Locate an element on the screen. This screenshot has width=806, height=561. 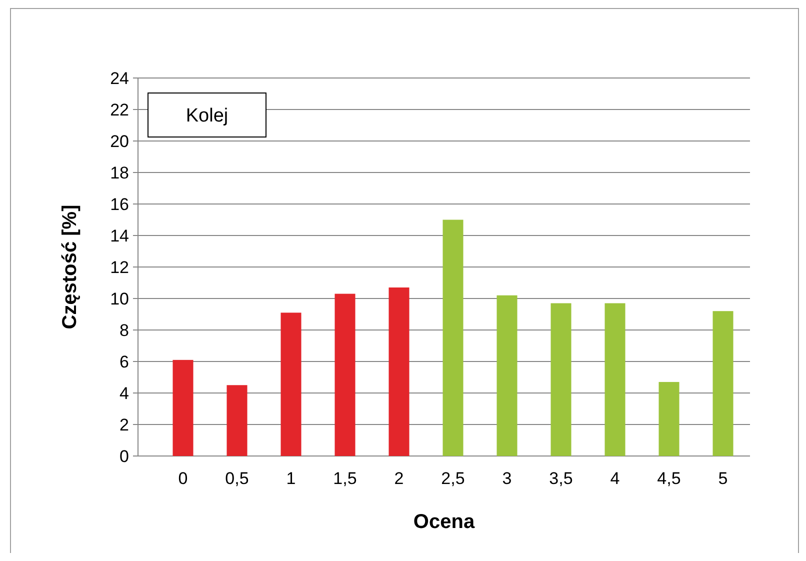
x-tick-label: 3 is located at coordinates (507, 478).